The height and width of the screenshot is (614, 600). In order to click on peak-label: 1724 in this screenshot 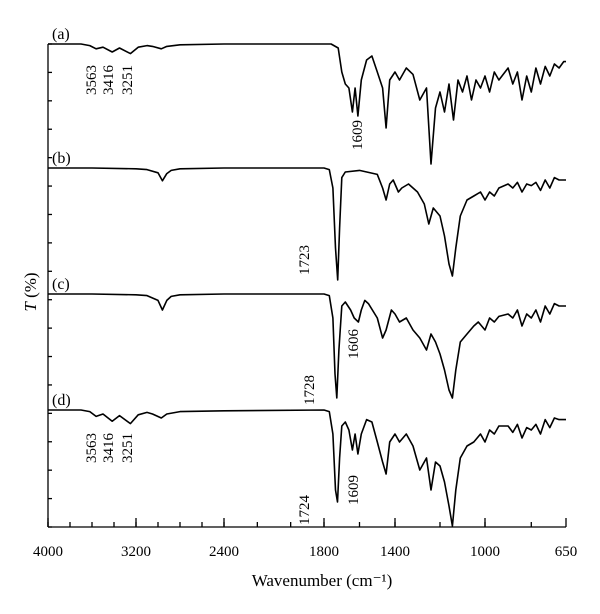, I will do `click(305, 510)`.